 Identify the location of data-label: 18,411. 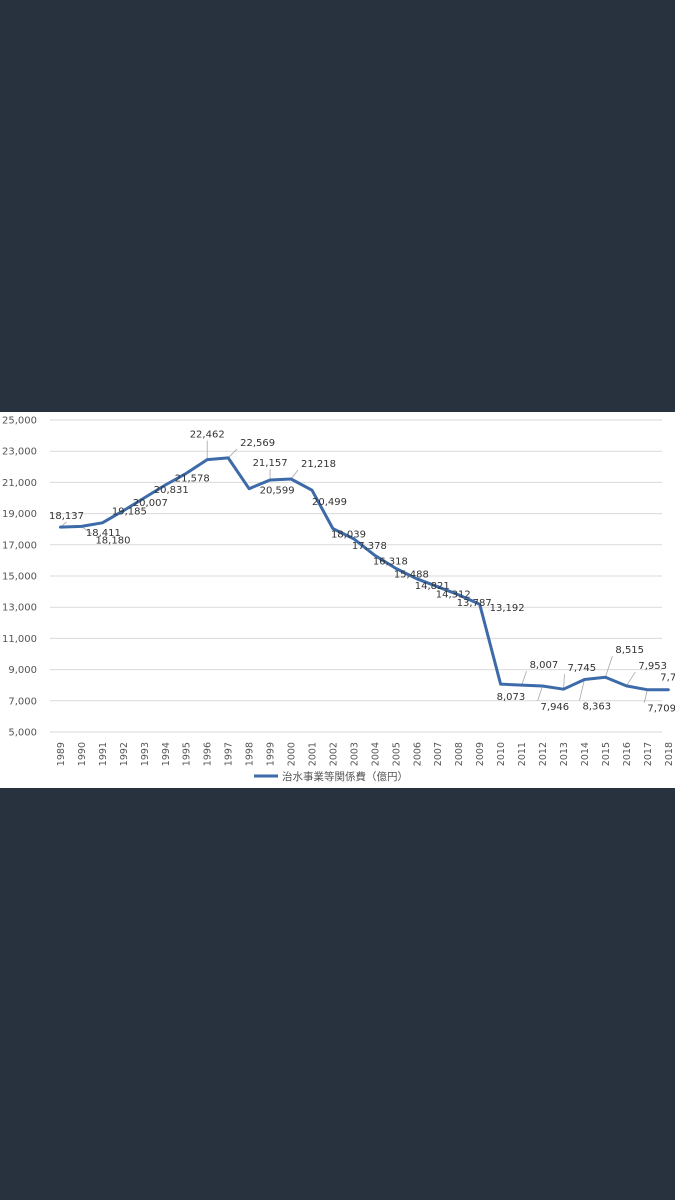
(103, 533).